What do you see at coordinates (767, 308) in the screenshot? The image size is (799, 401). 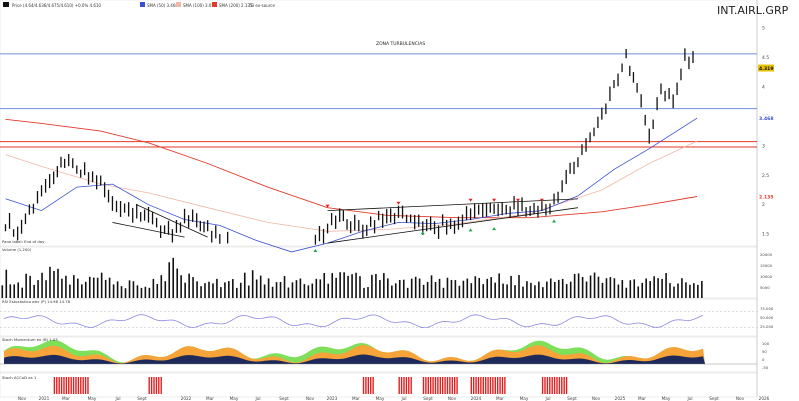 I see `rsi-axis-label: 75.000` at bounding box center [767, 308].